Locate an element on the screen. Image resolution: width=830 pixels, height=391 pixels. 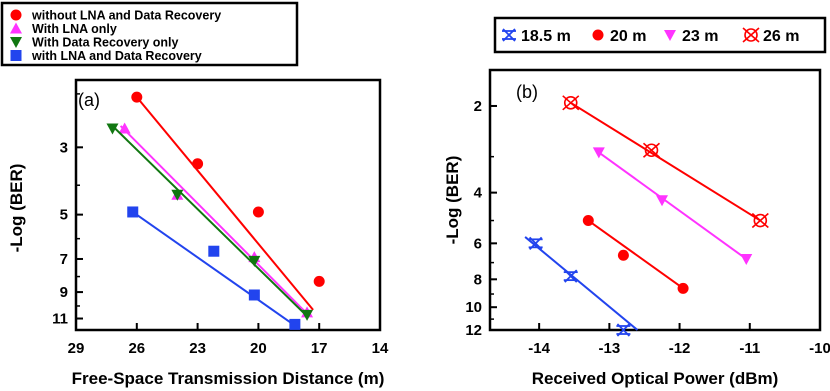
panel-a-legend-label-2: With Data Recovery only is located at coordinates (105, 43).